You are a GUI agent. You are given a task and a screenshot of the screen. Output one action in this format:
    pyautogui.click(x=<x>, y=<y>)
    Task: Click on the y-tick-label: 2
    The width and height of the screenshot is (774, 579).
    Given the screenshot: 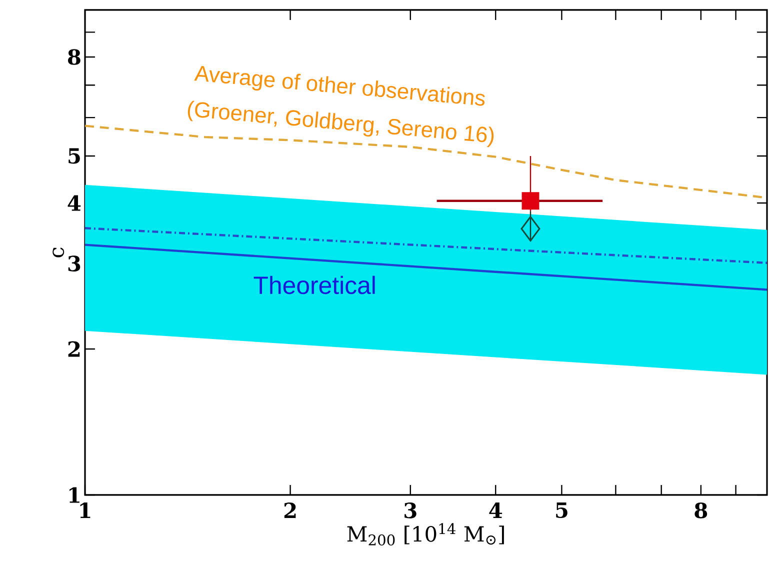 What is the action you would take?
    pyautogui.click(x=74, y=349)
    